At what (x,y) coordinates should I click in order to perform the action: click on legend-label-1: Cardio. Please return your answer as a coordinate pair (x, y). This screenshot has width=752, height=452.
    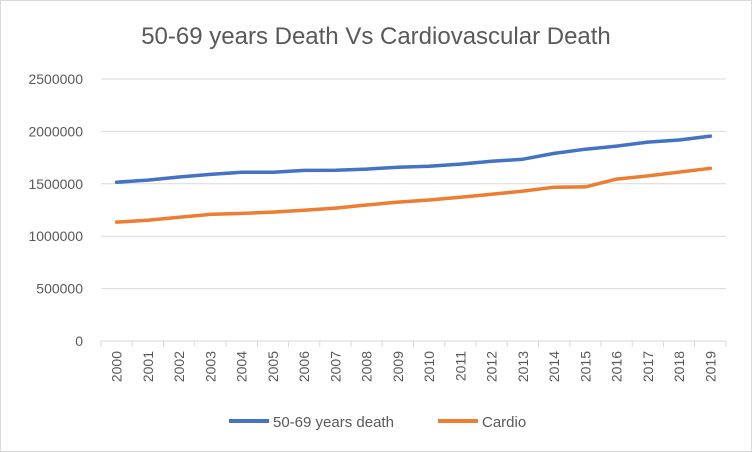
    Looking at the image, I should click on (504, 422).